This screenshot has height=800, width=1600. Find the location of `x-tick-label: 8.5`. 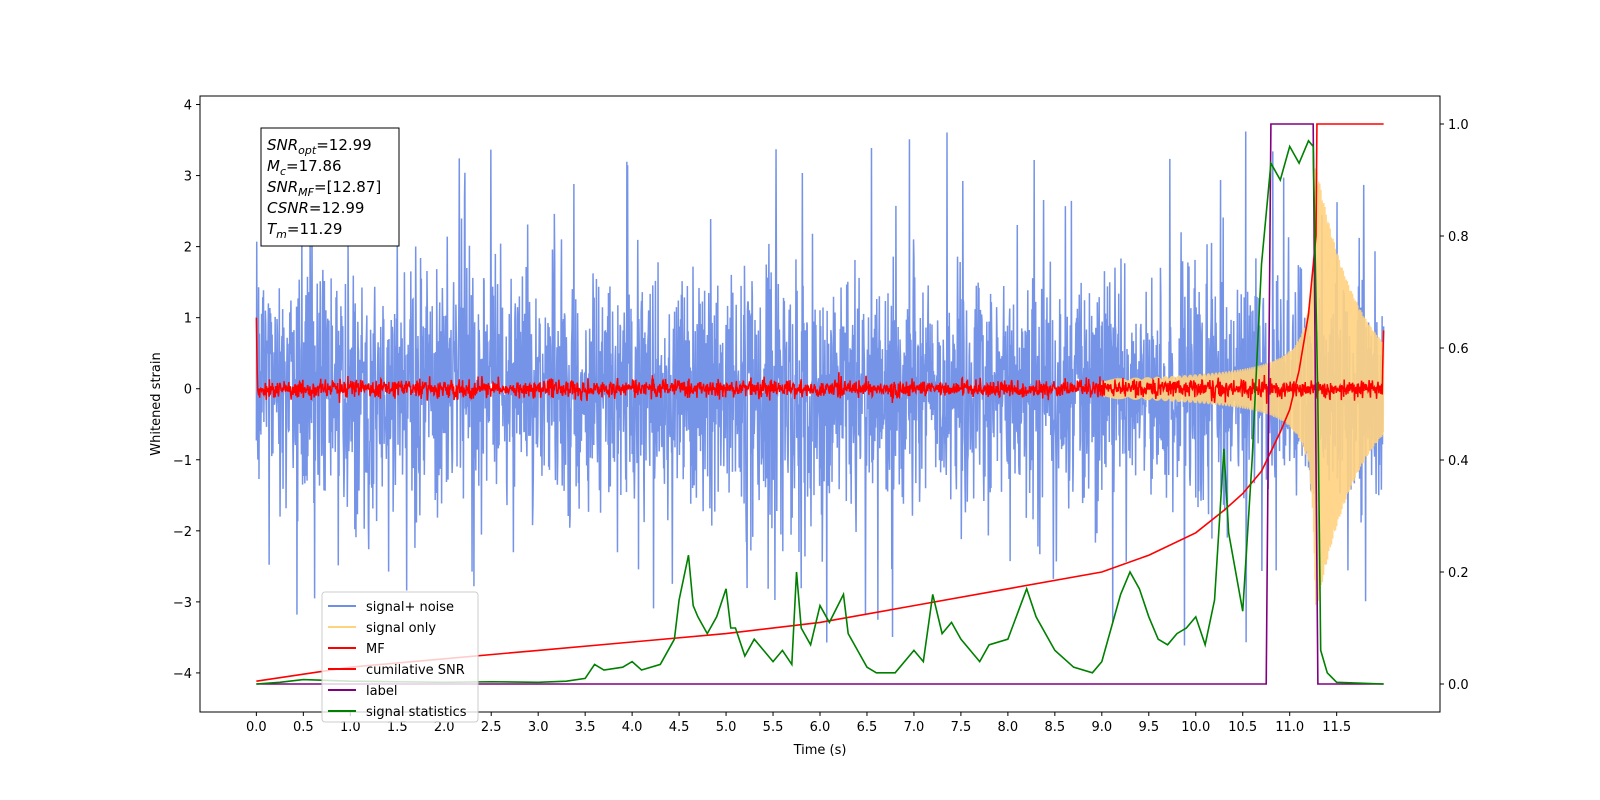

x-tick-label: 8.5 is located at coordinates (1055, 727).